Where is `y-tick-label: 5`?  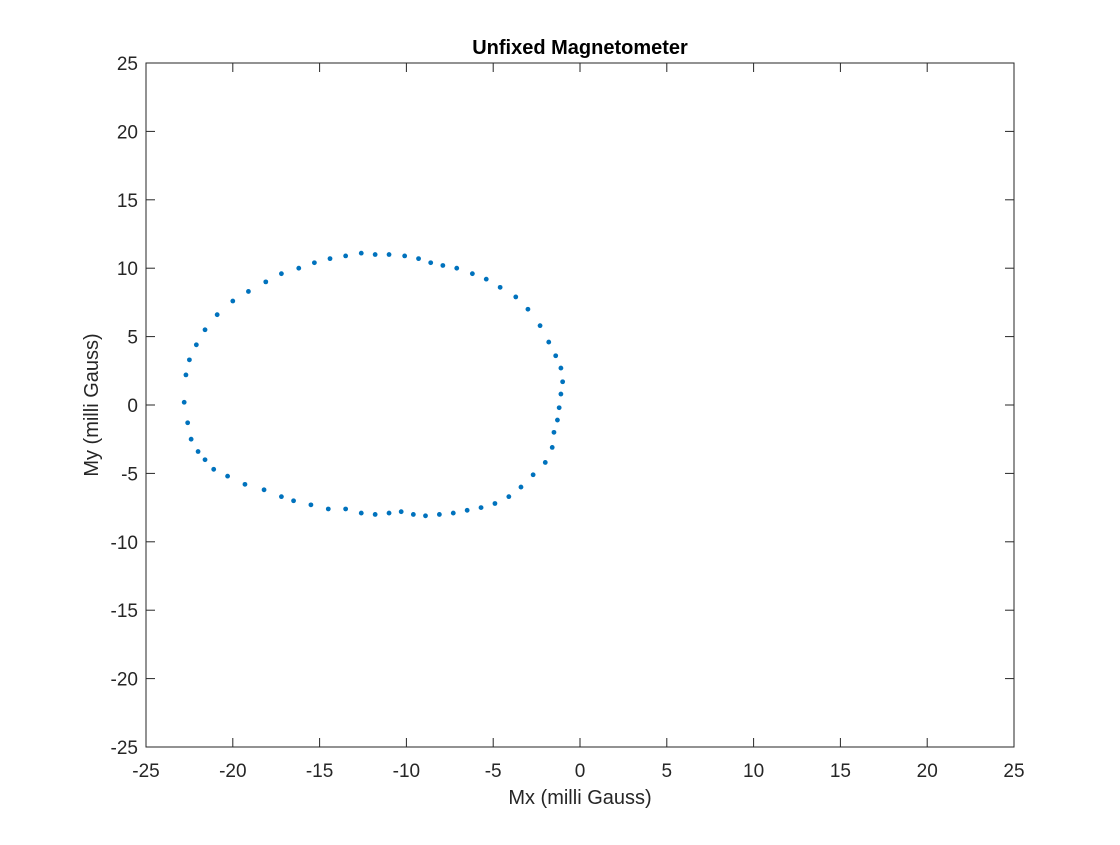 y-tick-label: 5 is located at coordinates (132, 338).